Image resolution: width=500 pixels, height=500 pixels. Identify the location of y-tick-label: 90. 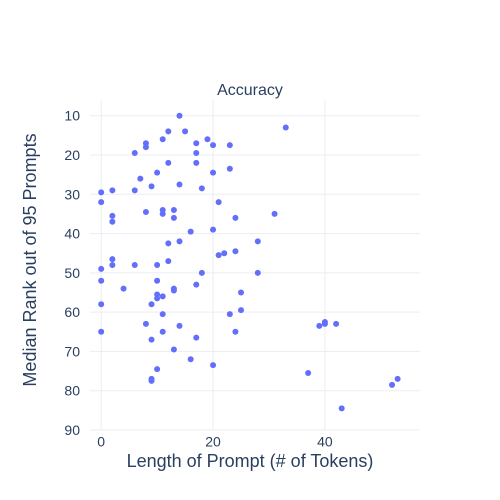
(72, 430).